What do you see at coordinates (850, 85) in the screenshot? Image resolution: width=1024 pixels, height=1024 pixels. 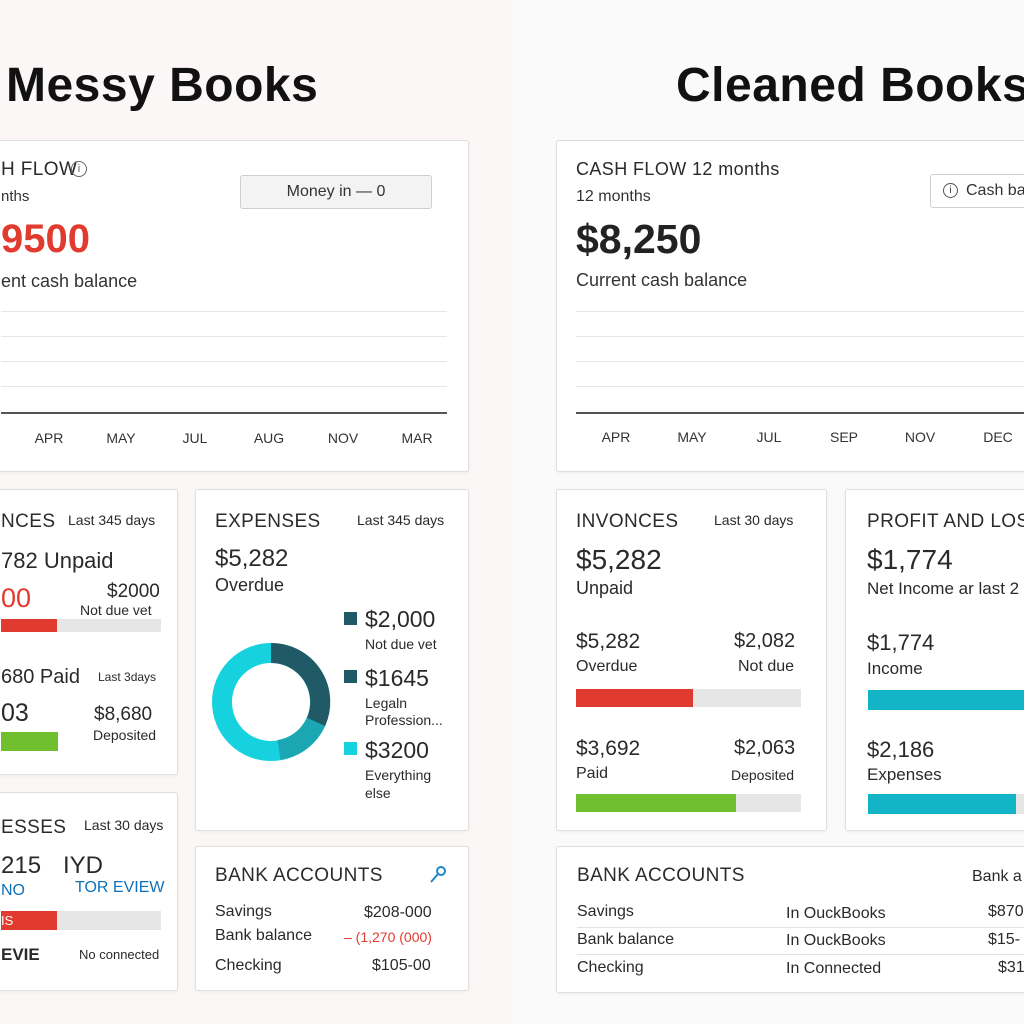 I see `cleaned-books-heading: Cleaned Books` at bounding box center [850, 85].